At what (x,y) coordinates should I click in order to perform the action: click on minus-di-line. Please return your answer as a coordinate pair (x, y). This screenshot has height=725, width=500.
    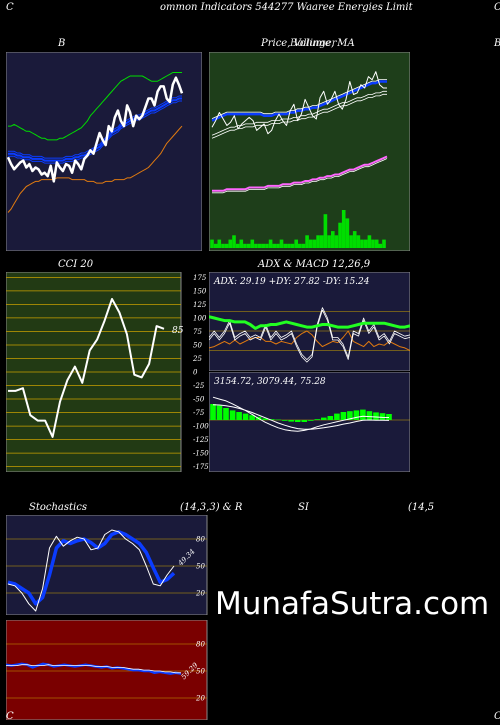
    Looking at the image, I should click on (309, 340).